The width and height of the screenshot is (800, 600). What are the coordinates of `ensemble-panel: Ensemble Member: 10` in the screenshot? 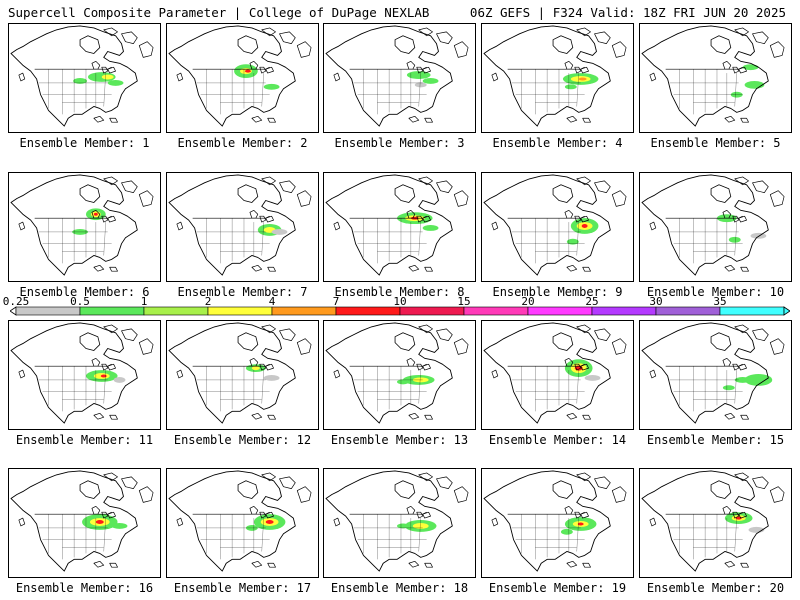 It's located at (715, 237).